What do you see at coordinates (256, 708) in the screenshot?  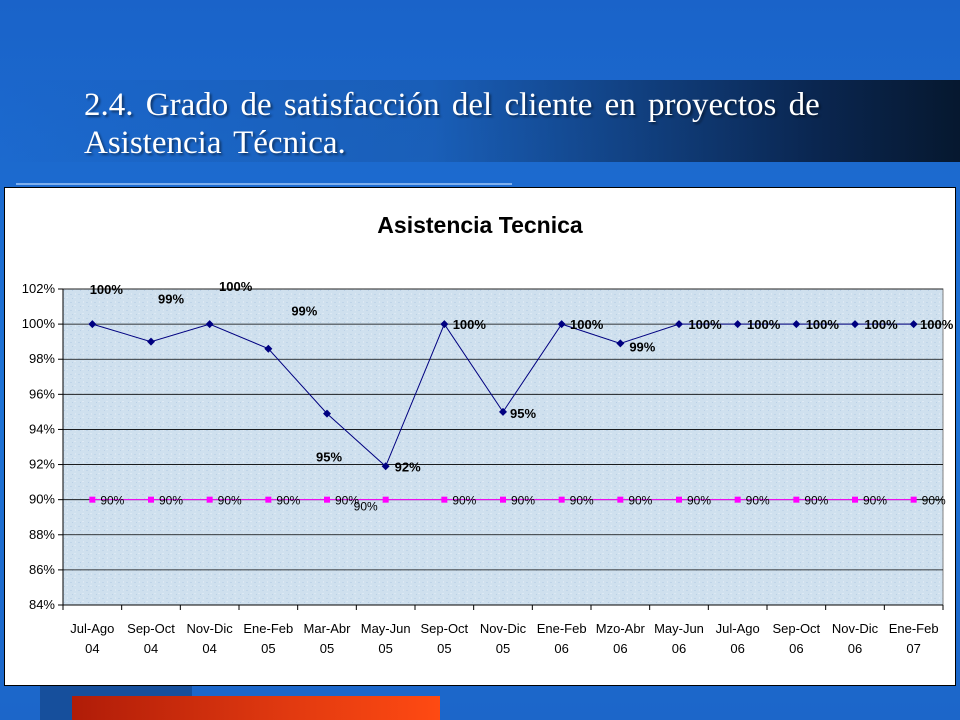 I see `footer-accent-red` at bounding box center [256, 708].